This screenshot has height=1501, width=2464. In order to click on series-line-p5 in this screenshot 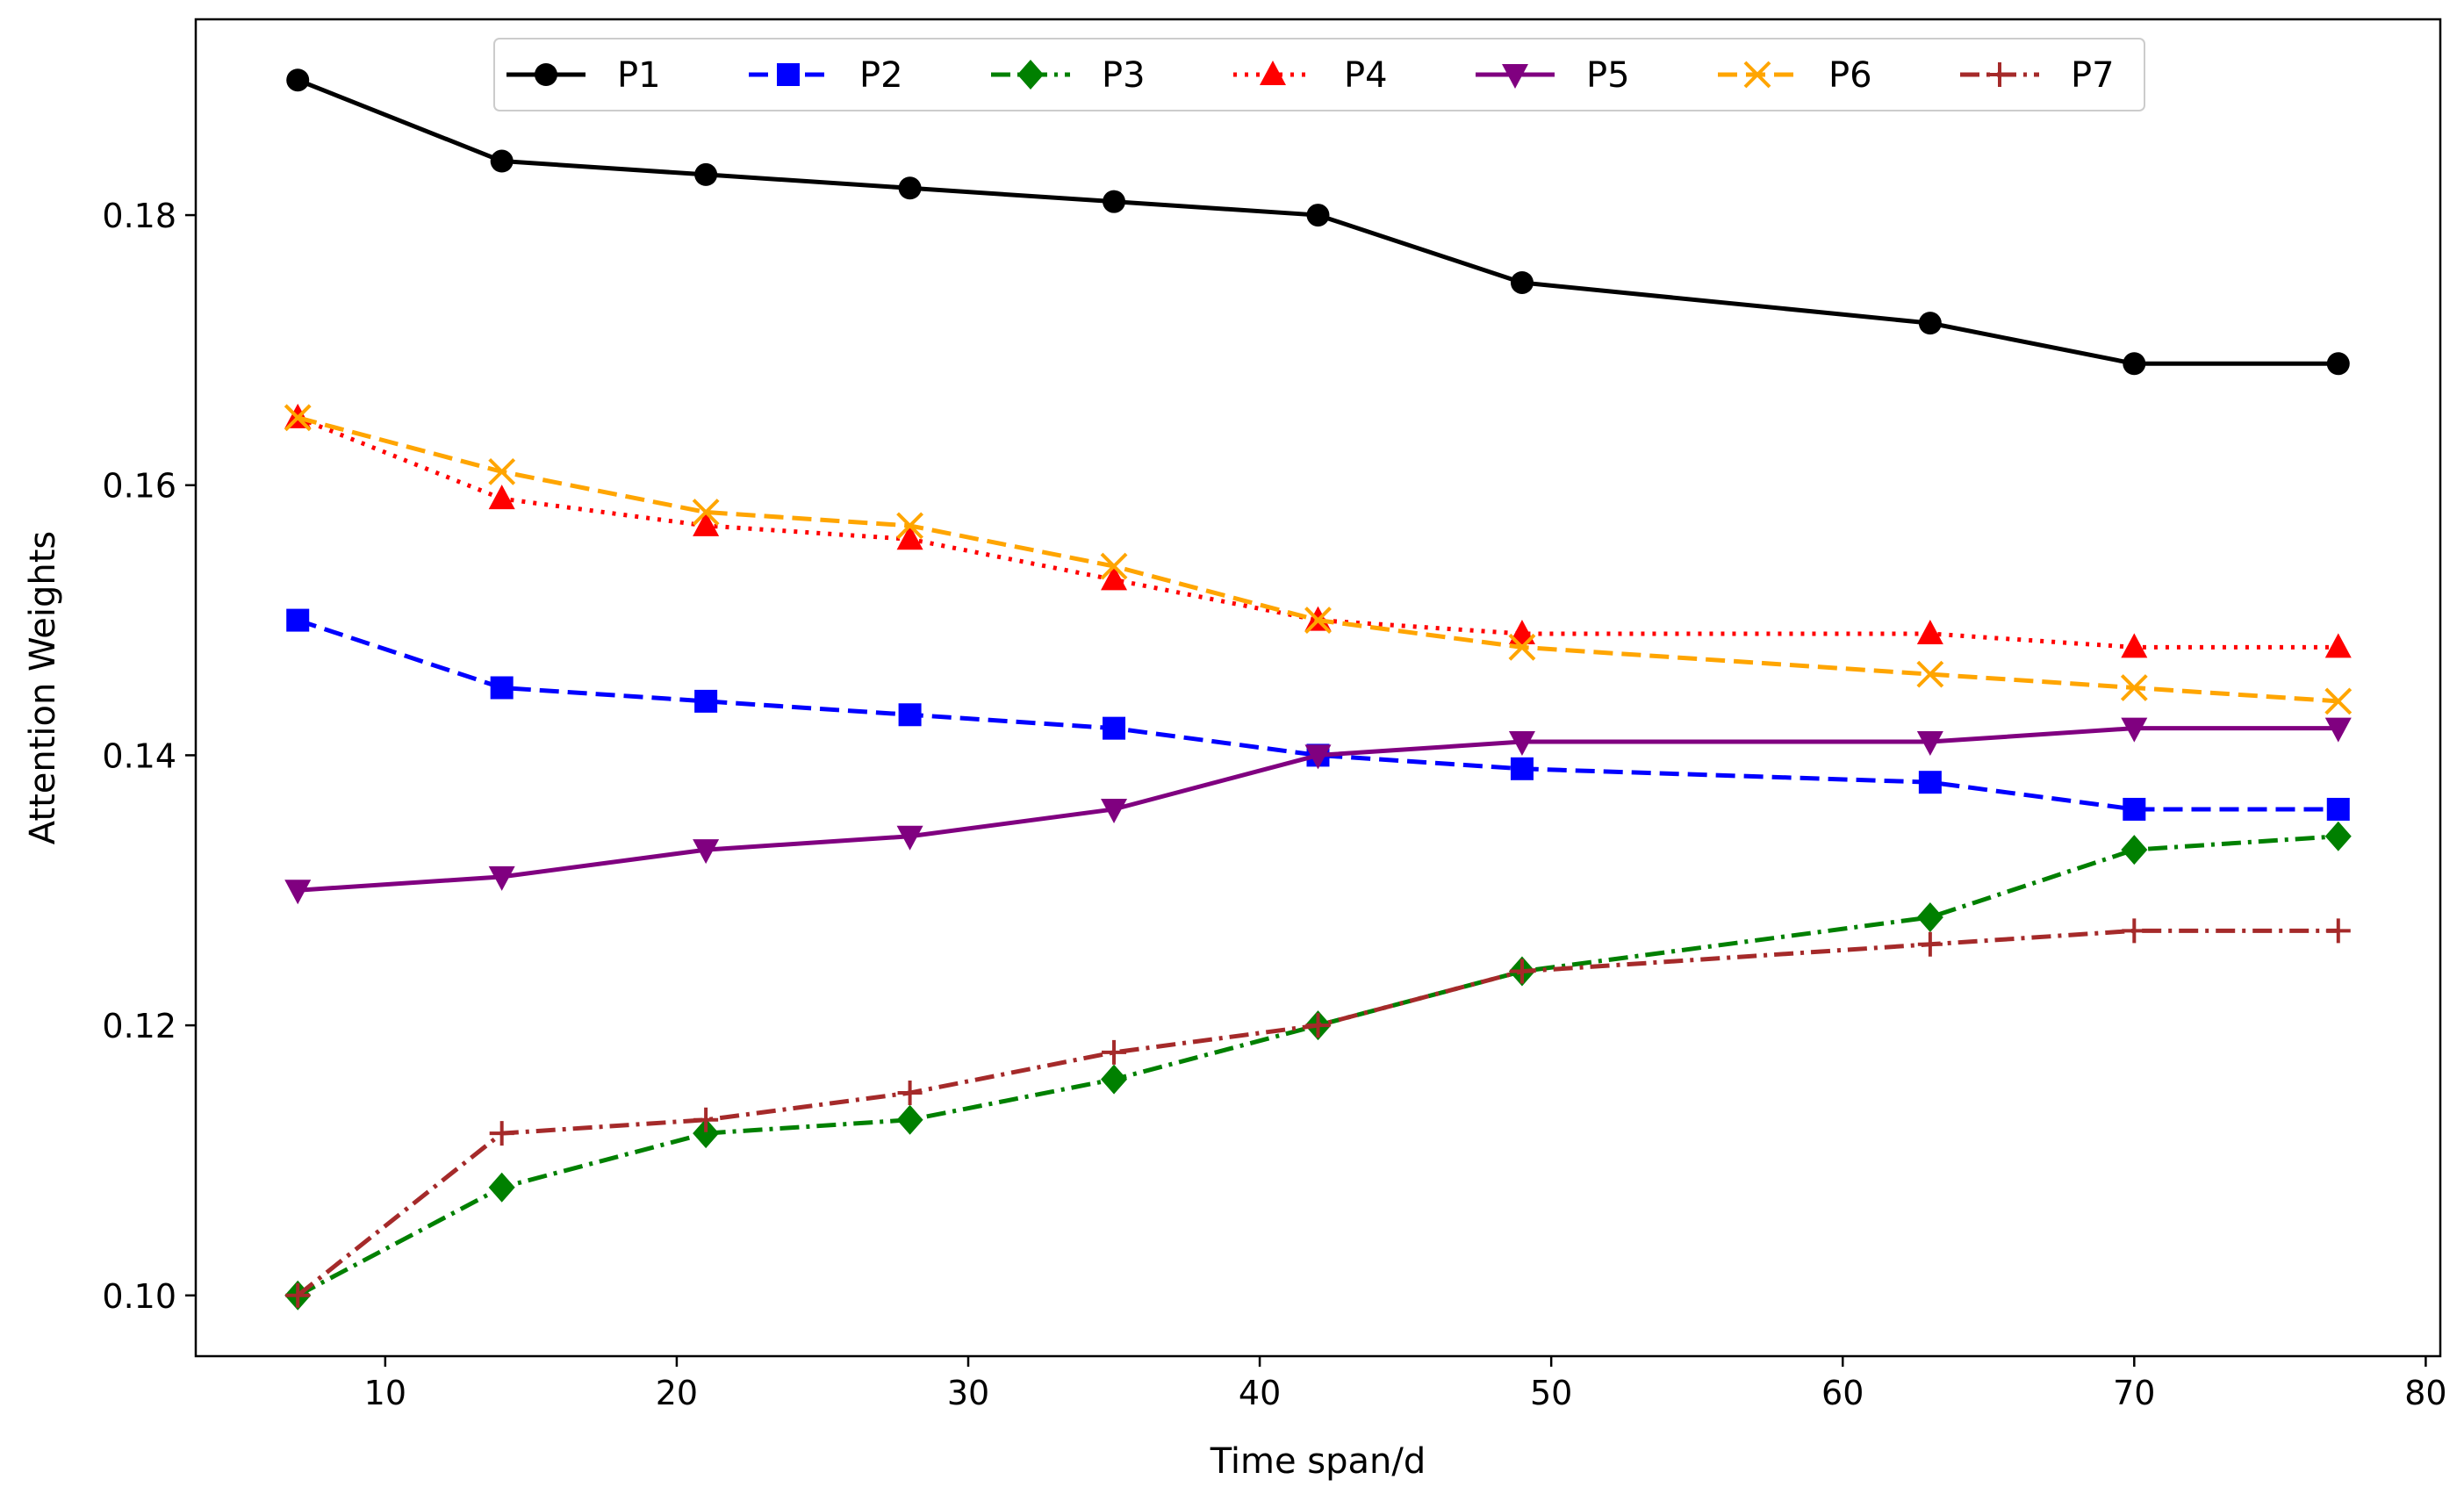, I will do `click(1318, 809)`.